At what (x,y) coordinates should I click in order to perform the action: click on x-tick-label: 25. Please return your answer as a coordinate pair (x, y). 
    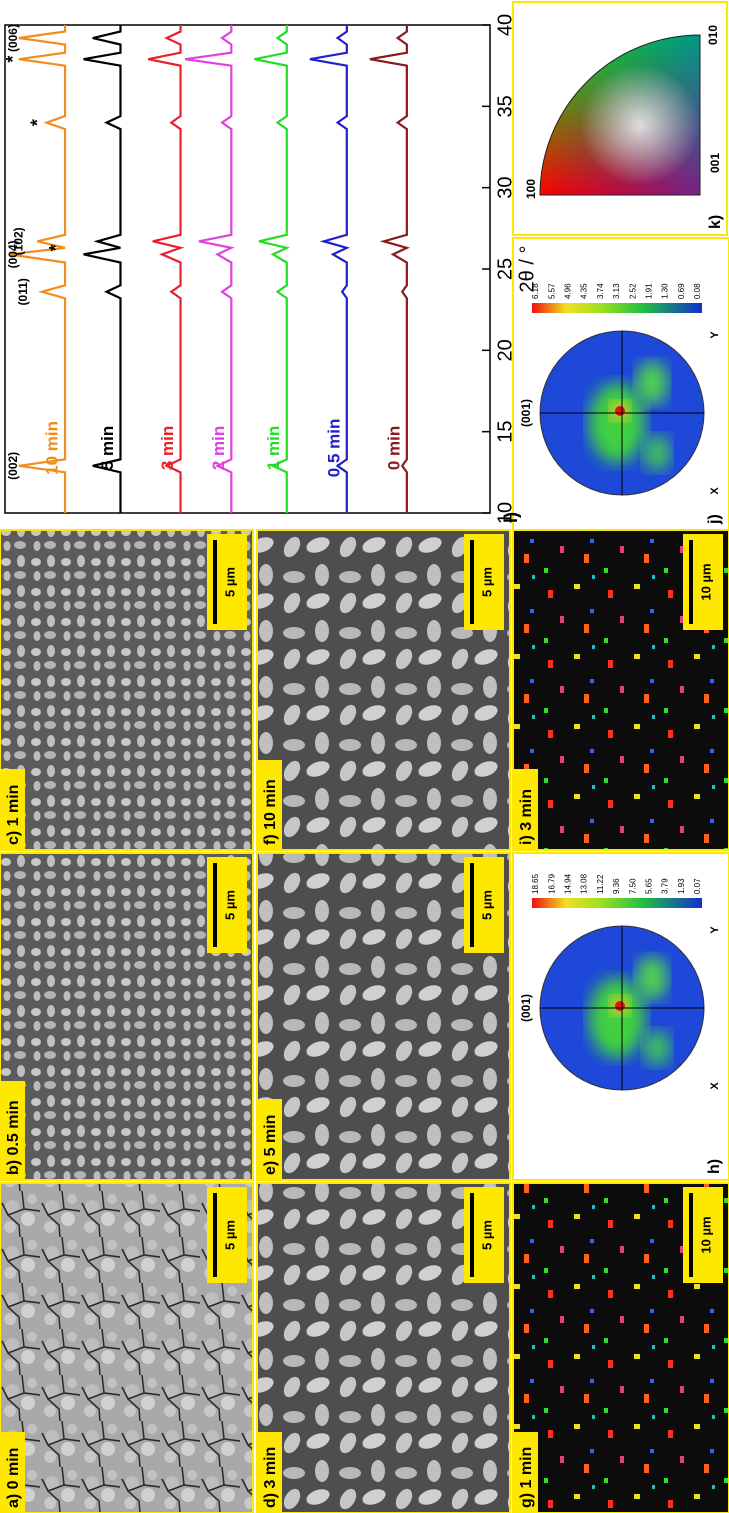
    Looking at the image, I should click on (505, 269).